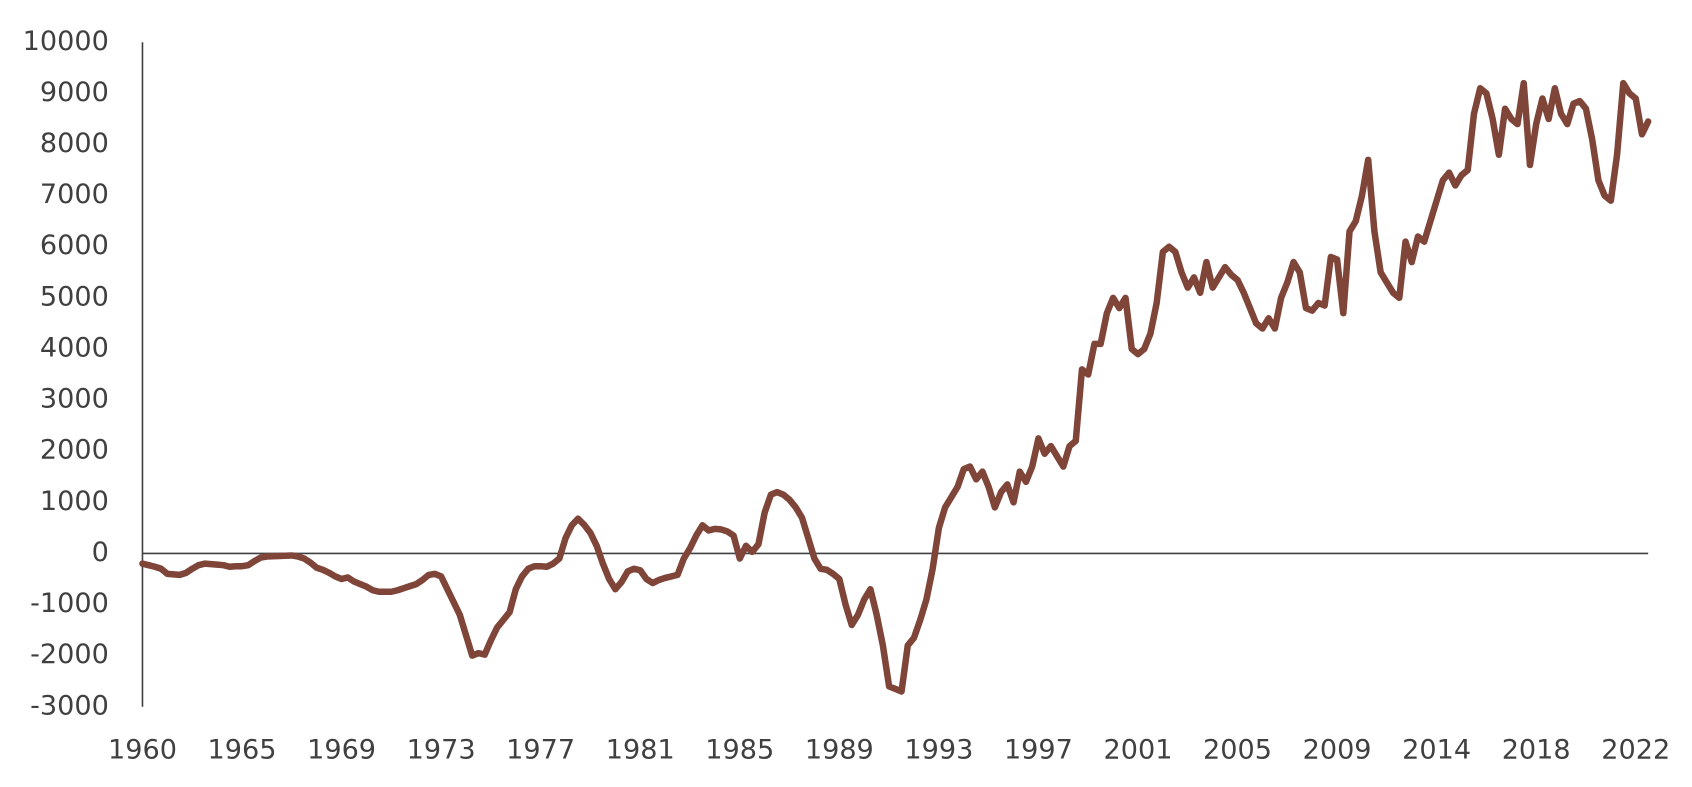 Image resolution: width=1692 pixels, height=787 pixels. What do you see at coordinates (1038, 750) in the screenshot?
I see `x-tick-label: 1997` at bounding box center [1038, 750].